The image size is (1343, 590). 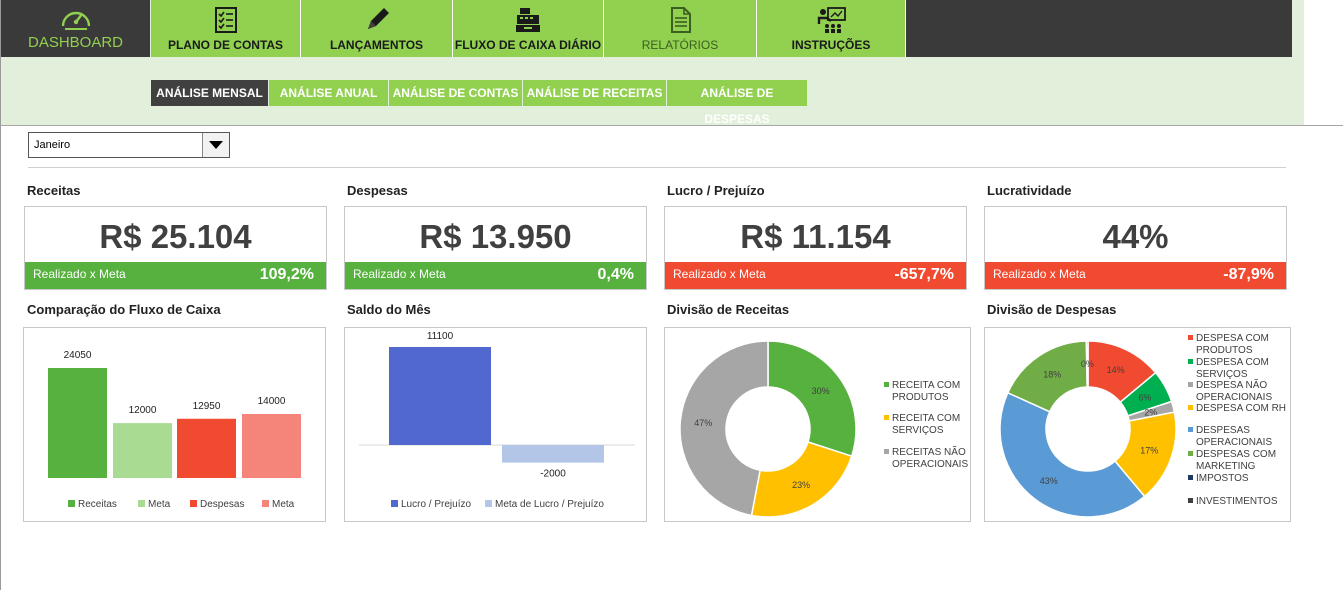 What do you see at coordinates (657, 167) in the screenshot?
I see `filter-divider` at bounding box center [657, 167].